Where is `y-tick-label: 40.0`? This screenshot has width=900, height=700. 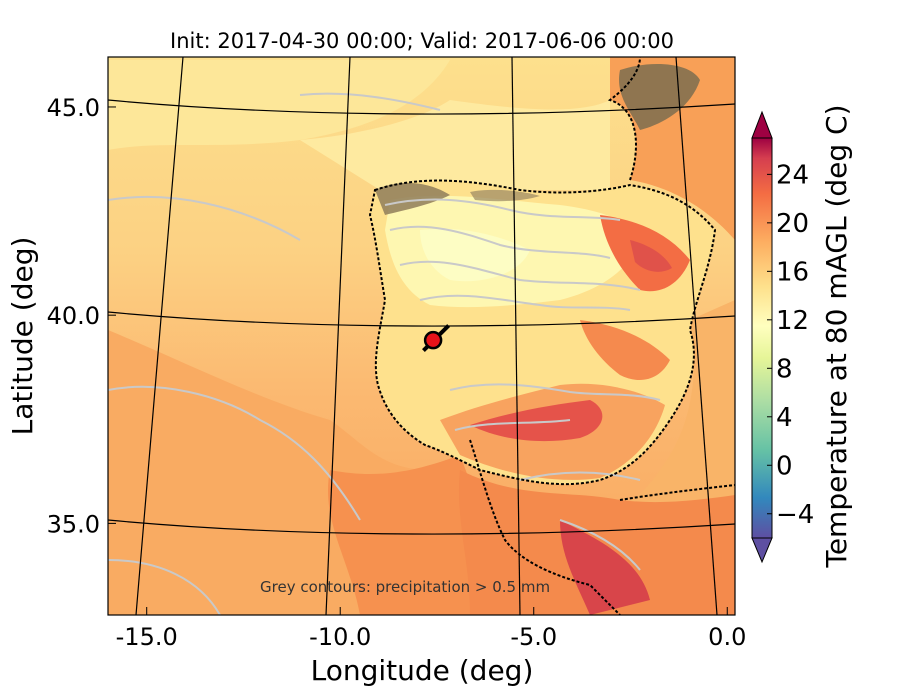 y-tick-label: 40.0 is located at coordinates (73, 316).